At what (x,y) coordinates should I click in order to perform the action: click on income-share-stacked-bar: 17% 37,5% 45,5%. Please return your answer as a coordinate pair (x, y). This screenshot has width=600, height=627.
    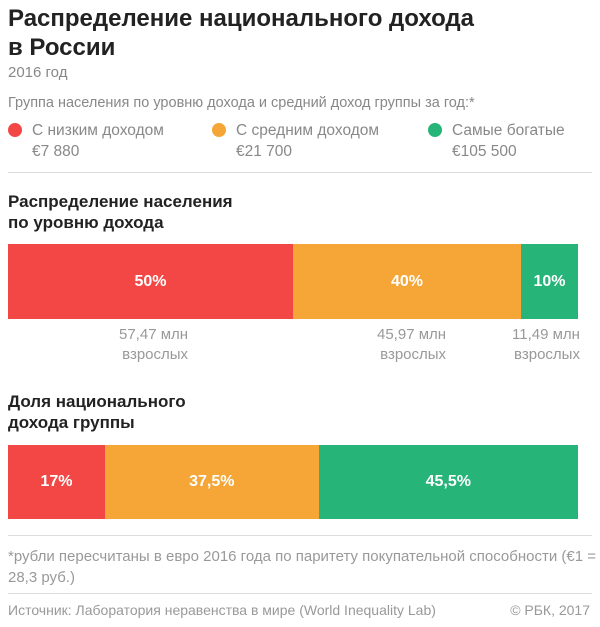
    Looking at the image, I should click on (293, 482).